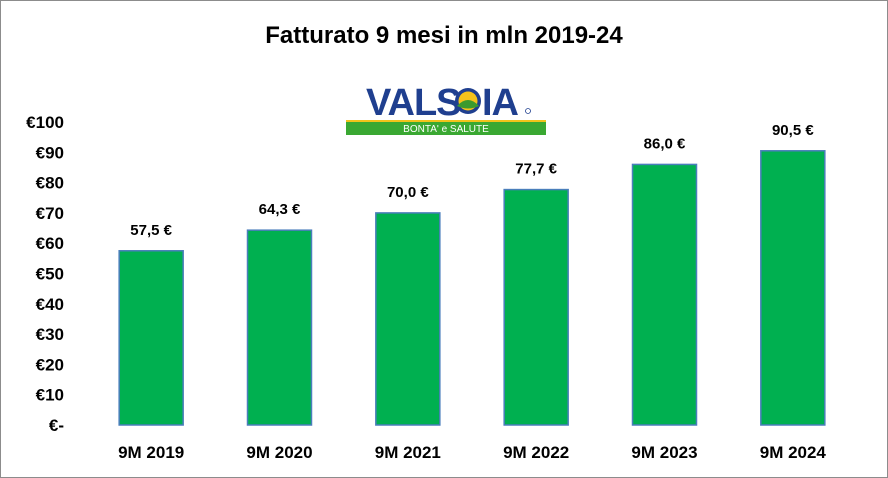 The width and height of the screenshot is (888, 478). Describe the element at coordinates (50, 152) in the screenshot. I see `y-tick-label: €90` at that location.